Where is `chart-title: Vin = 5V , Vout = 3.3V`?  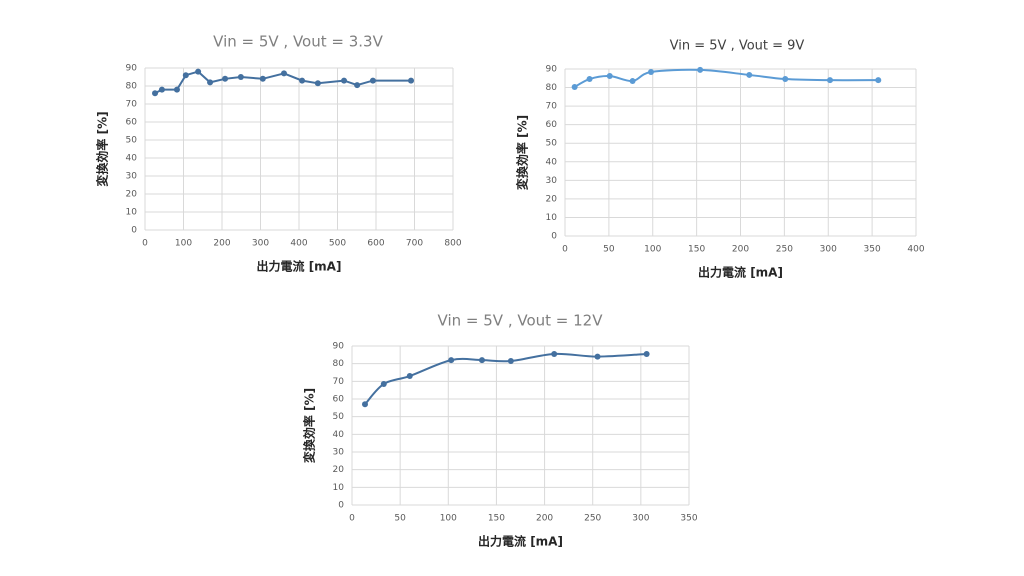 chart-title: Vin = 5V , Vout = 3.3V is located at coordinates (298, 42).